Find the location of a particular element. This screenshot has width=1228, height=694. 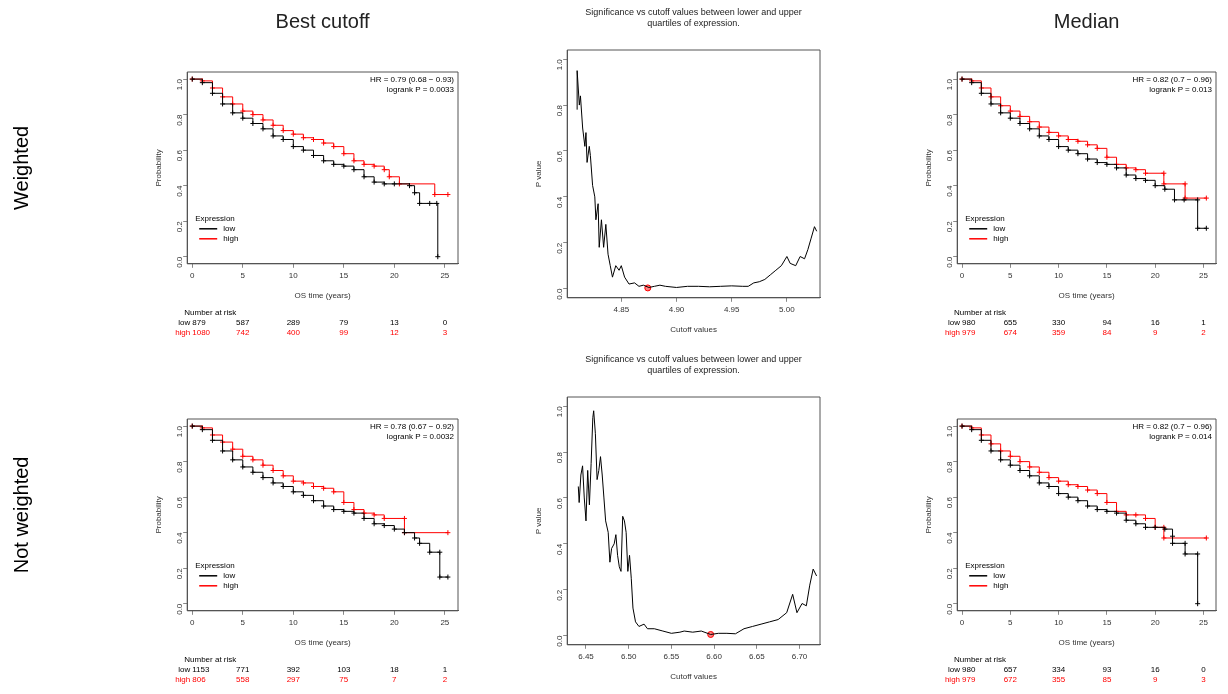

annotation: logrank P = 0.014 is located at coordinates (1181, 437).